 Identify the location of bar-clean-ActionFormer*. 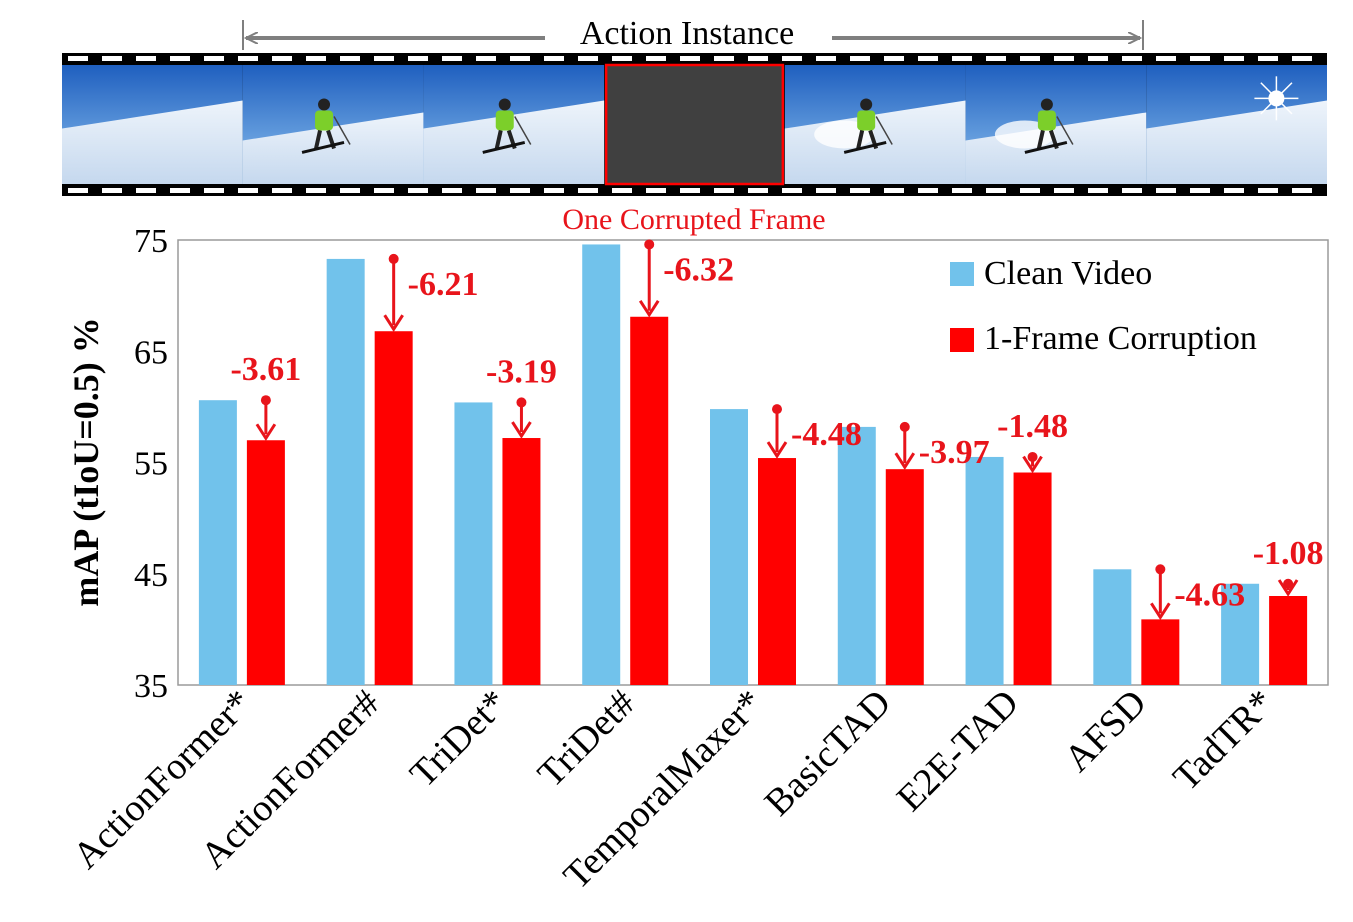
(217, 542).